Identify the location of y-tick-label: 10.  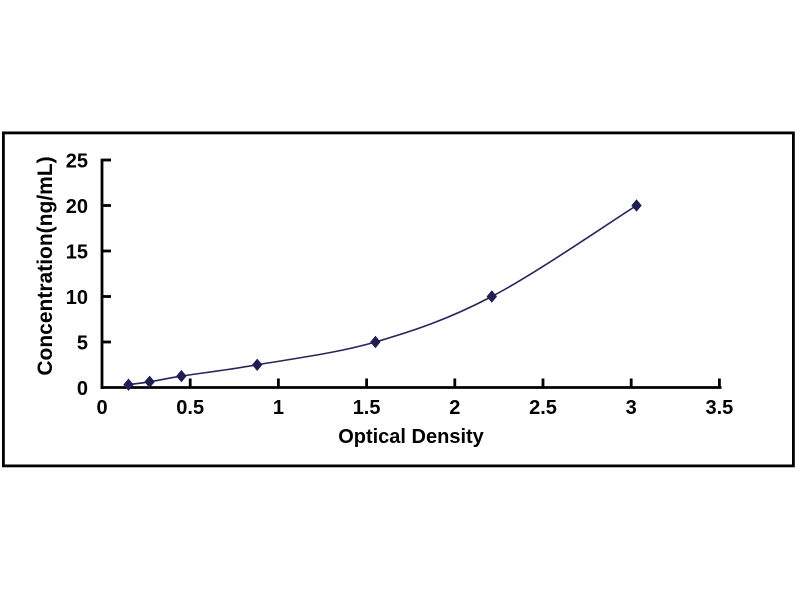
(77, 298).